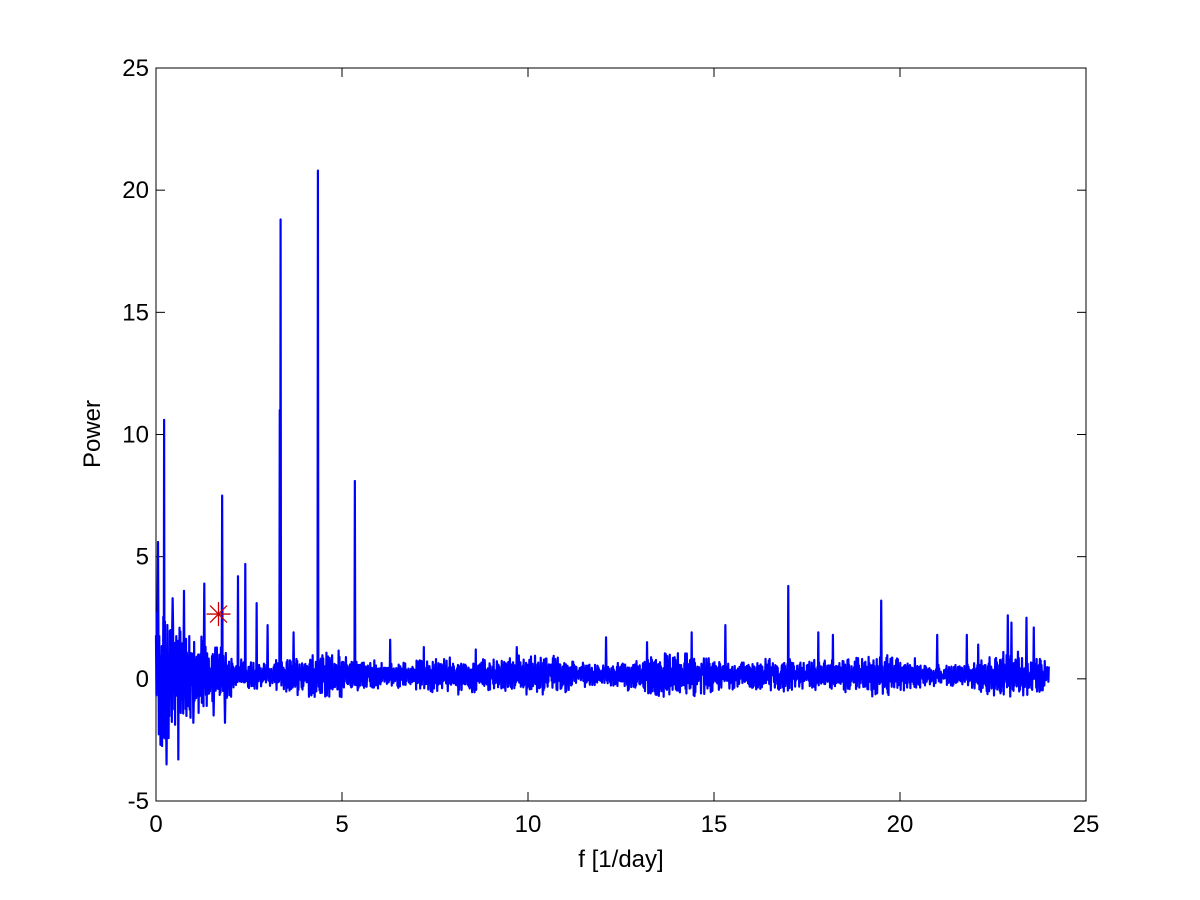 The image size is (1200, 900). I want to click on y-tick-label: 20, so click(135, 190).